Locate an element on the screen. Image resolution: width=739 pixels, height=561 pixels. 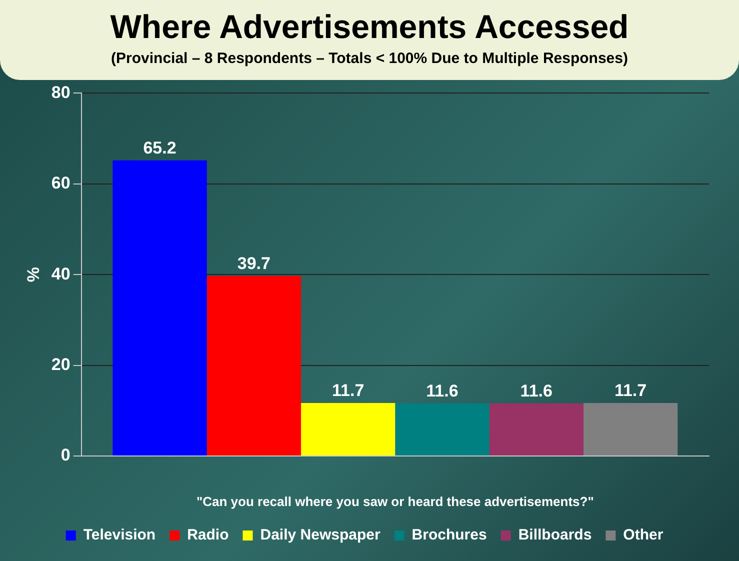
legend-label: Billboards is located at coordinates (555, 535).